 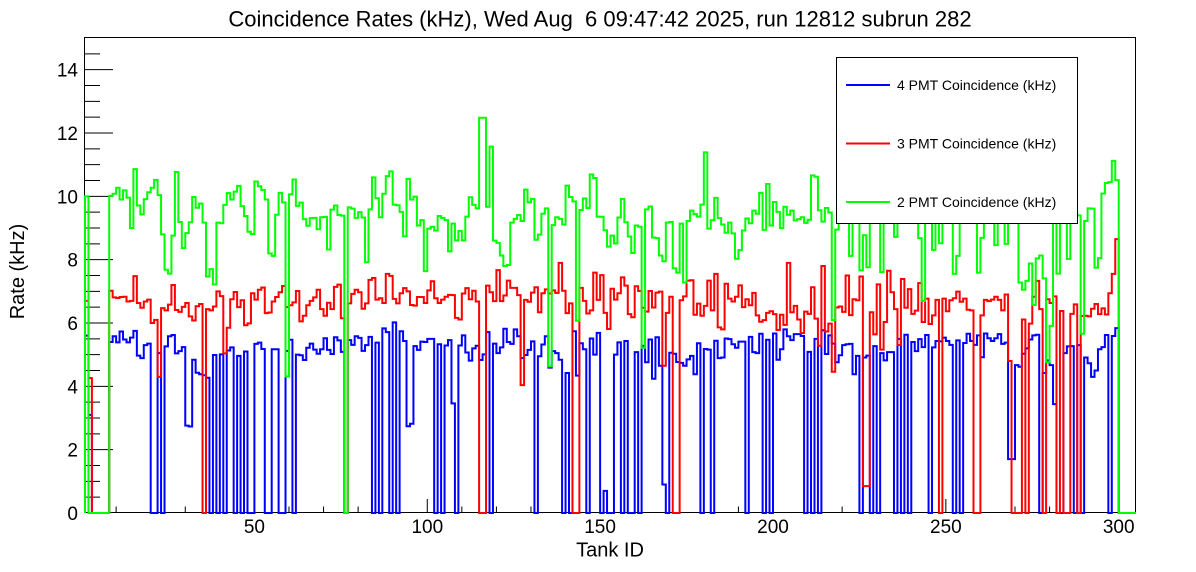 I want to click on svg-text: 12, so click(x=67, y=134).